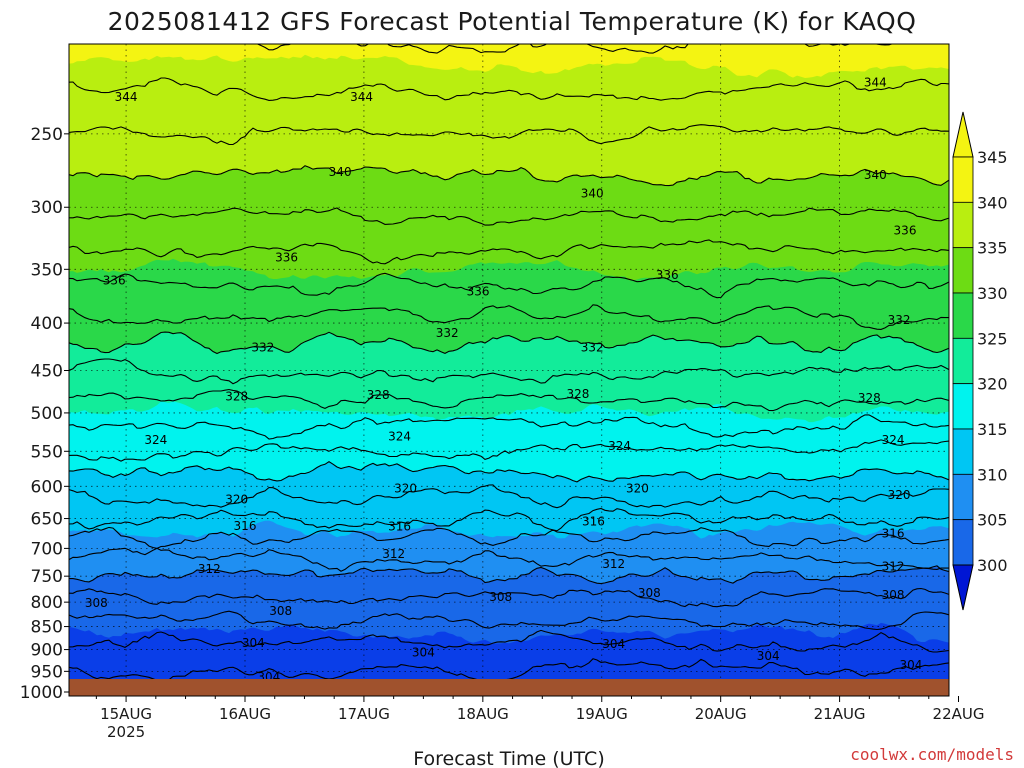 This screenshot has height=768, width=1024. Describe the element at coordinates (509, 687) in the screenshot. I see `terrain-band` at that location.